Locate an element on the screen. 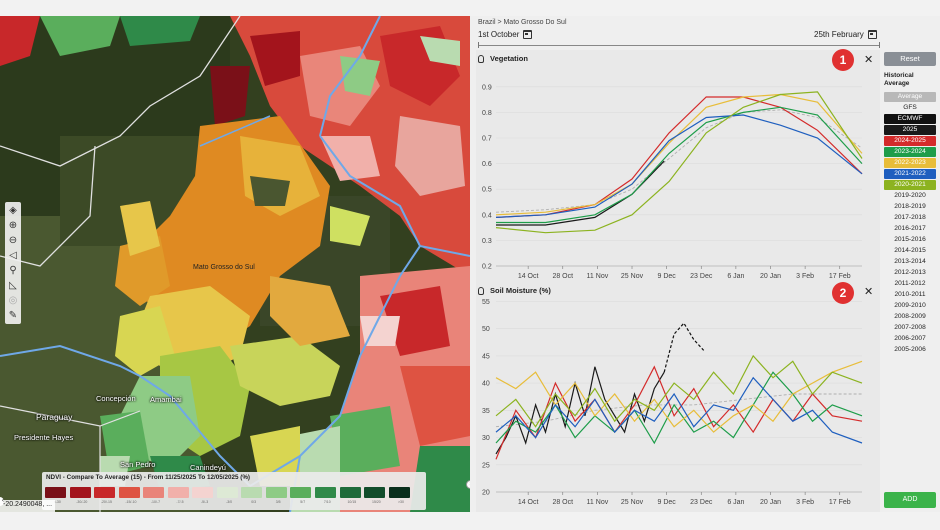 The width and height of the screenshot is (940, 530). series-line-2025 is located at coordinates (580, 193).